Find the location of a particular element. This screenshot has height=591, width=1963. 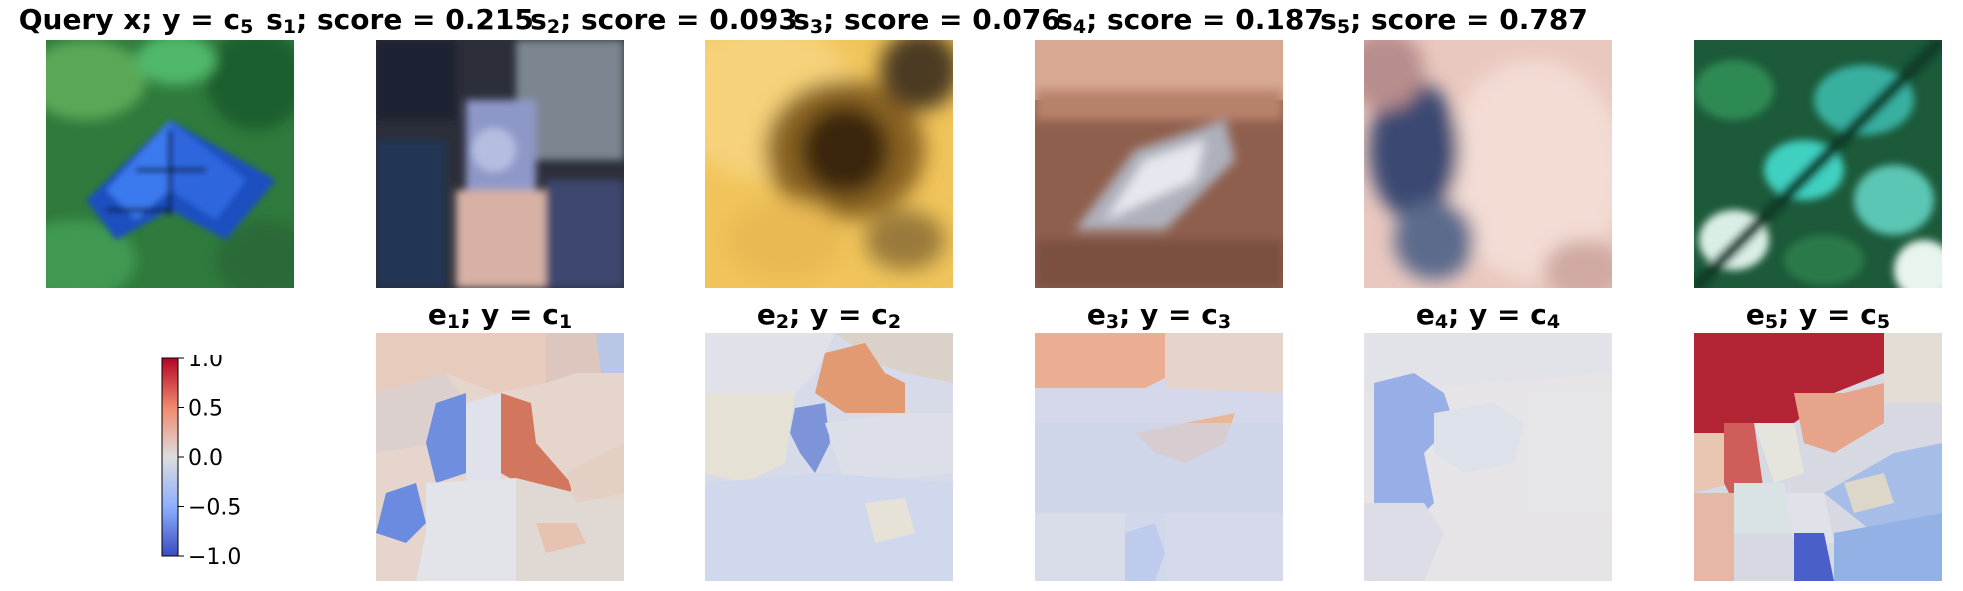

e4-heatmap is located at coordinates (1488, 457).